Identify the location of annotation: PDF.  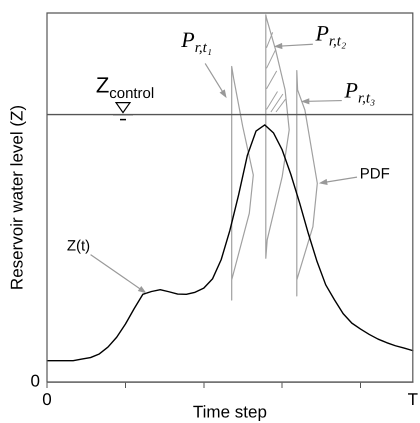
(375, 173).